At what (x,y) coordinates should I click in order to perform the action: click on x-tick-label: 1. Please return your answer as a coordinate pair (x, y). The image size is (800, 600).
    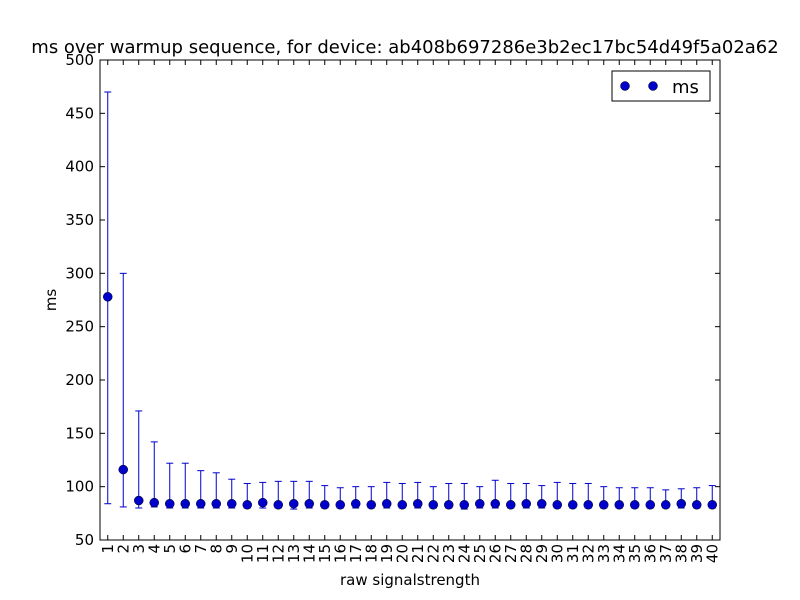
    Looking at the image, I should click on (108, 549).